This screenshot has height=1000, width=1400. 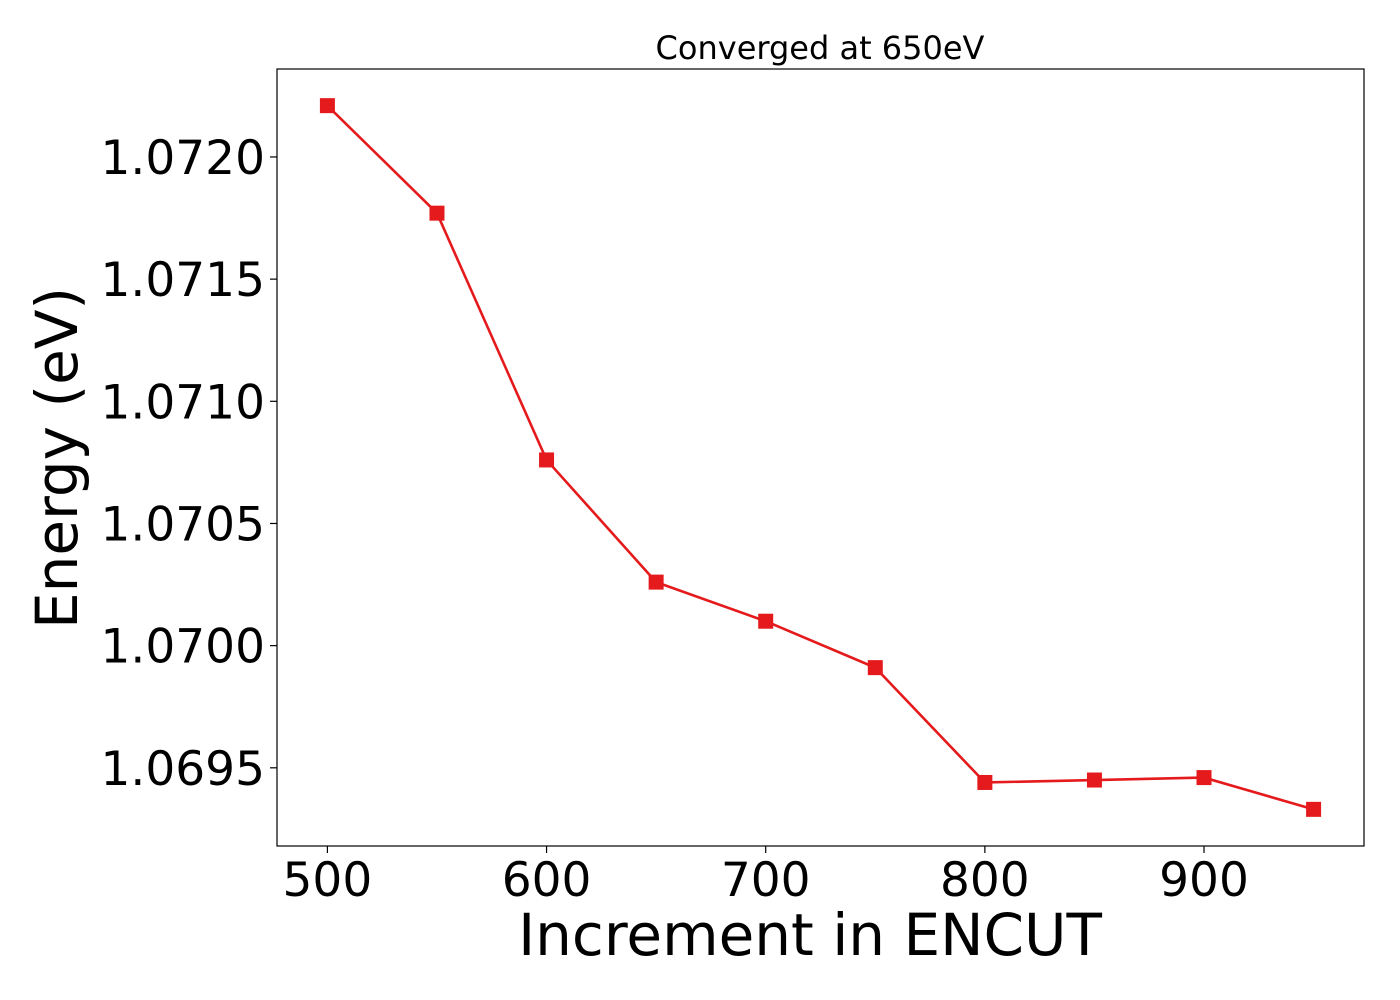 I want to click on y-axis-label: Energy (eV), so click(x=57, y=458).